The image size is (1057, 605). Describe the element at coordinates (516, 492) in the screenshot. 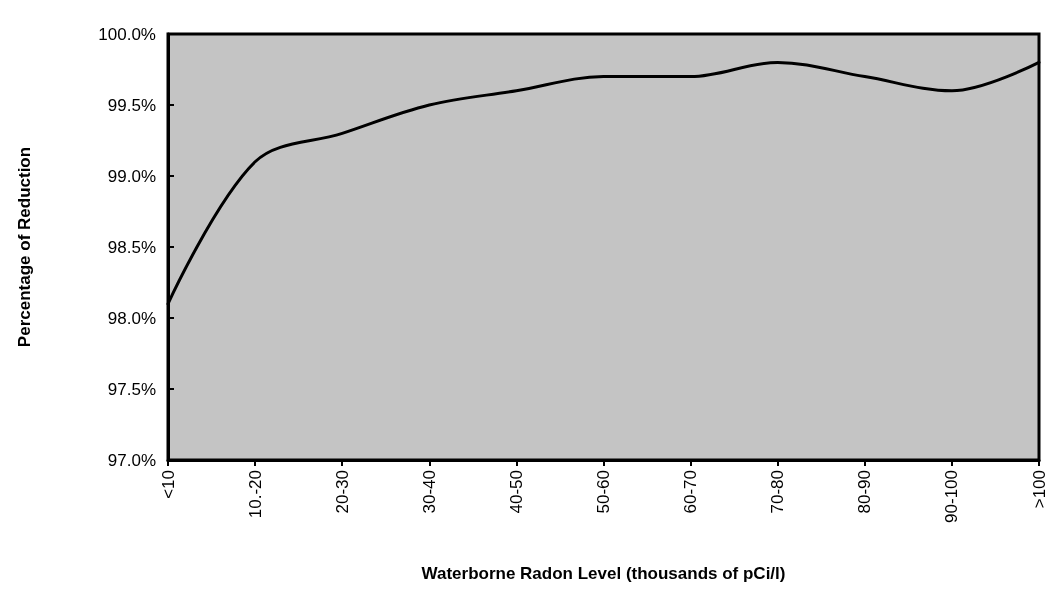

I see `x-tick-label: 40-50` at that location.